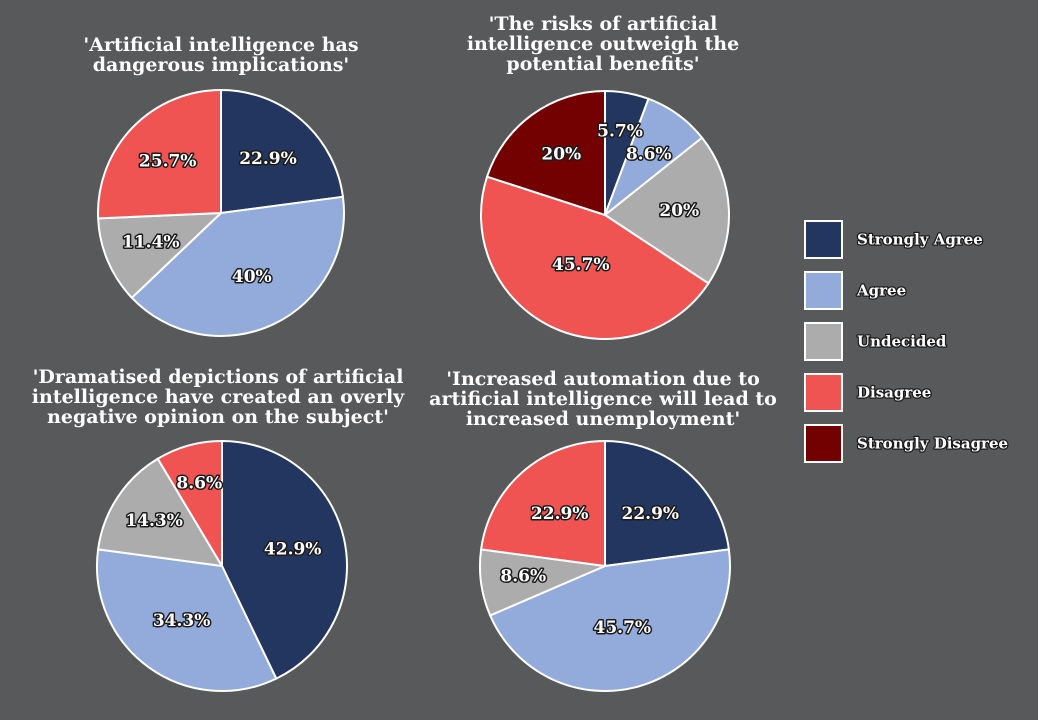 Image resolution: width=1038 pixels, height=720 pixels. I want to click on chart-title-line: intelligence have created an overly, so click(218, 397).